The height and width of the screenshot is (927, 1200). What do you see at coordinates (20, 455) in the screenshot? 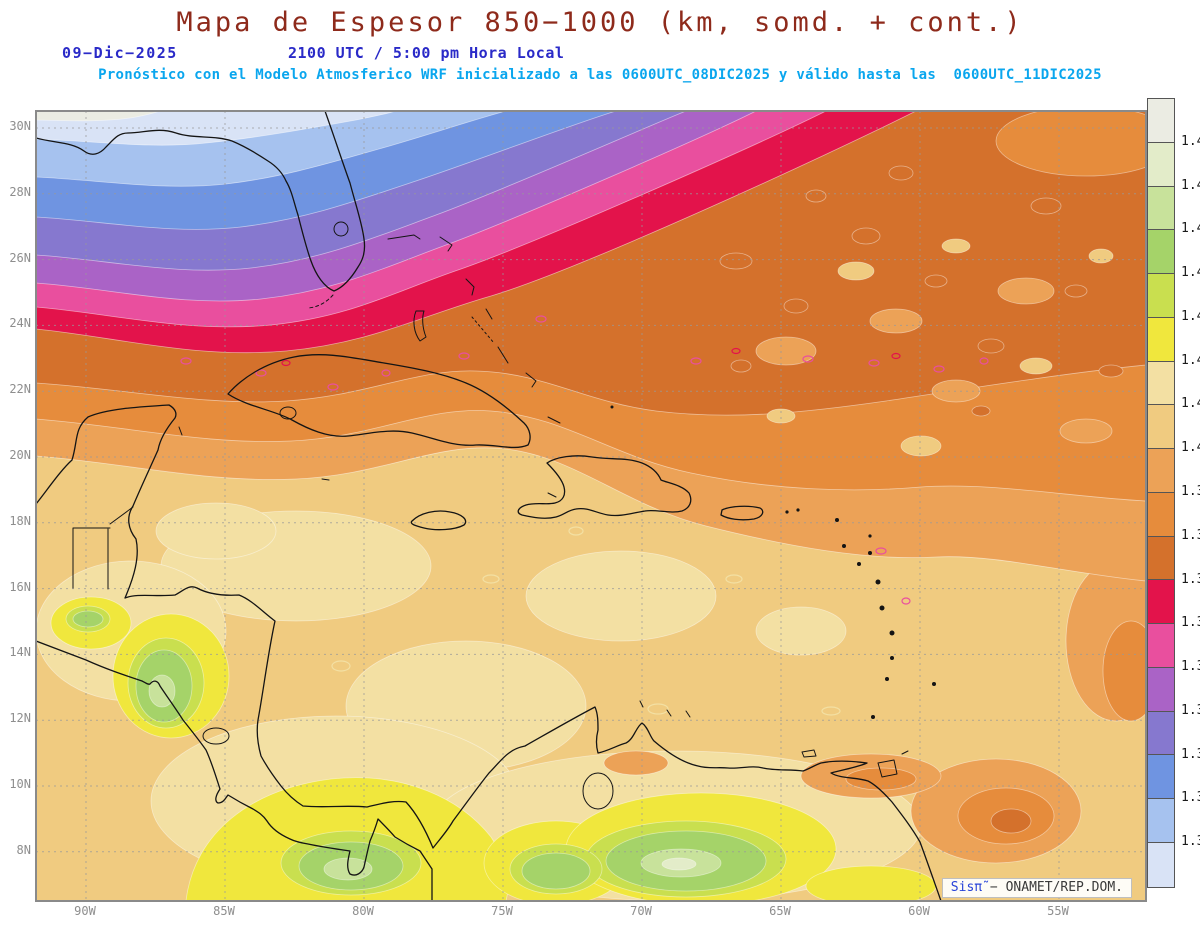
I see `lat-tick-label: 20N` at bounding box center [20, 455].